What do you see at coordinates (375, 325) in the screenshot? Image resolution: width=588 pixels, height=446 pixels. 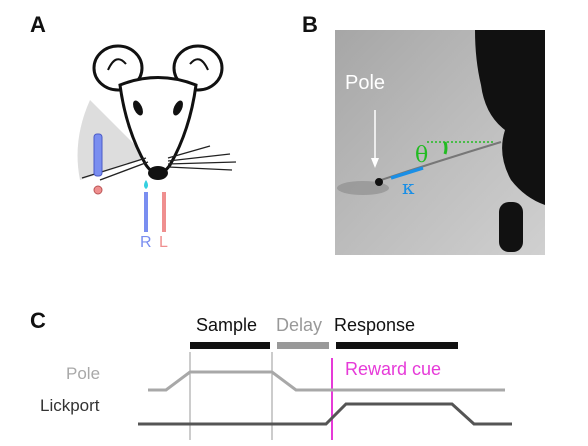 I see `epoch-response-label: Response` at bounding box center [375, 325].